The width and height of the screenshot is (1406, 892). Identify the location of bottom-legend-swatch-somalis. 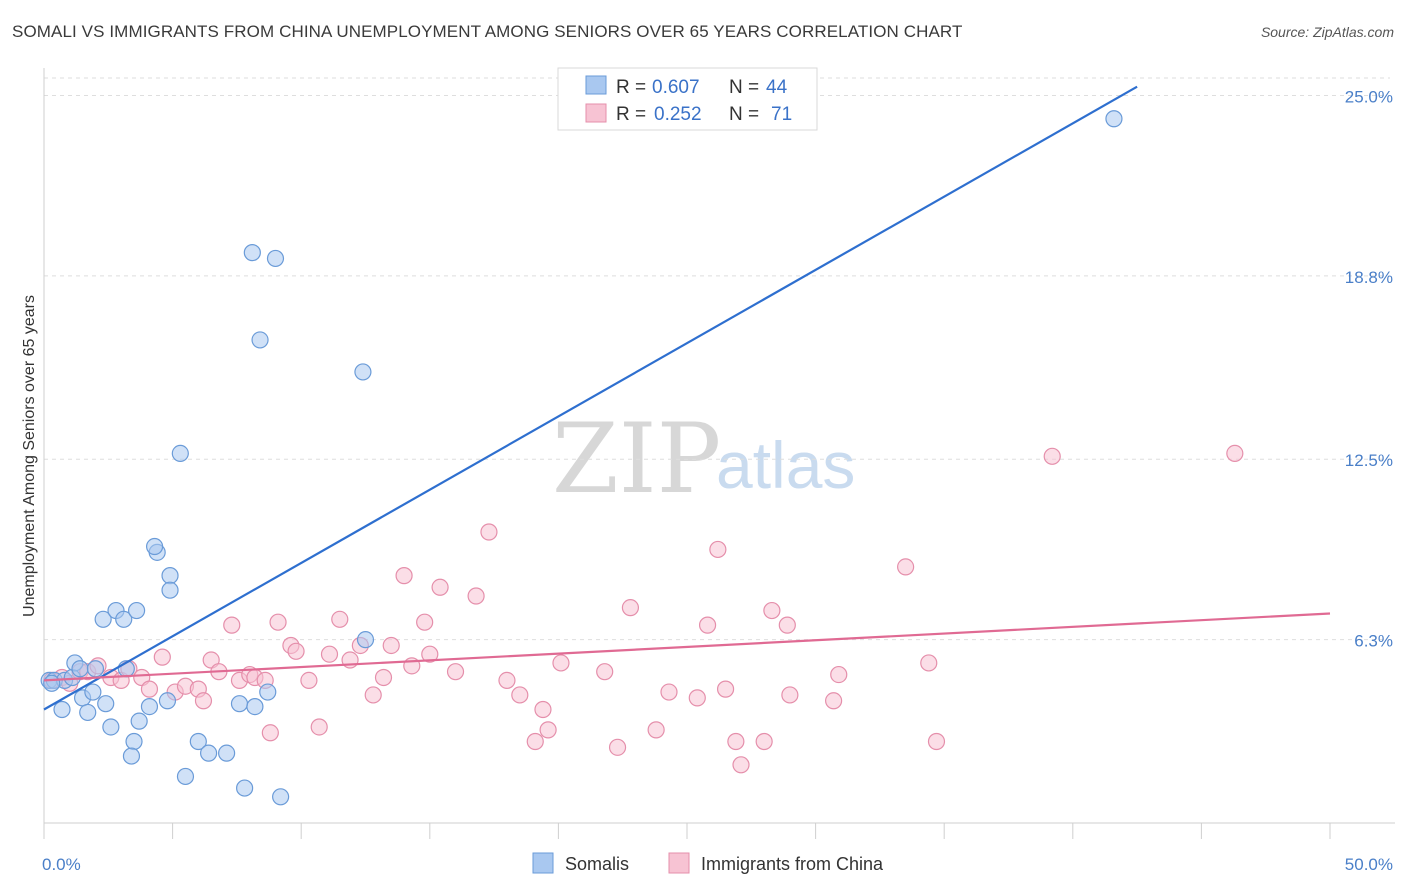
(543, 863).